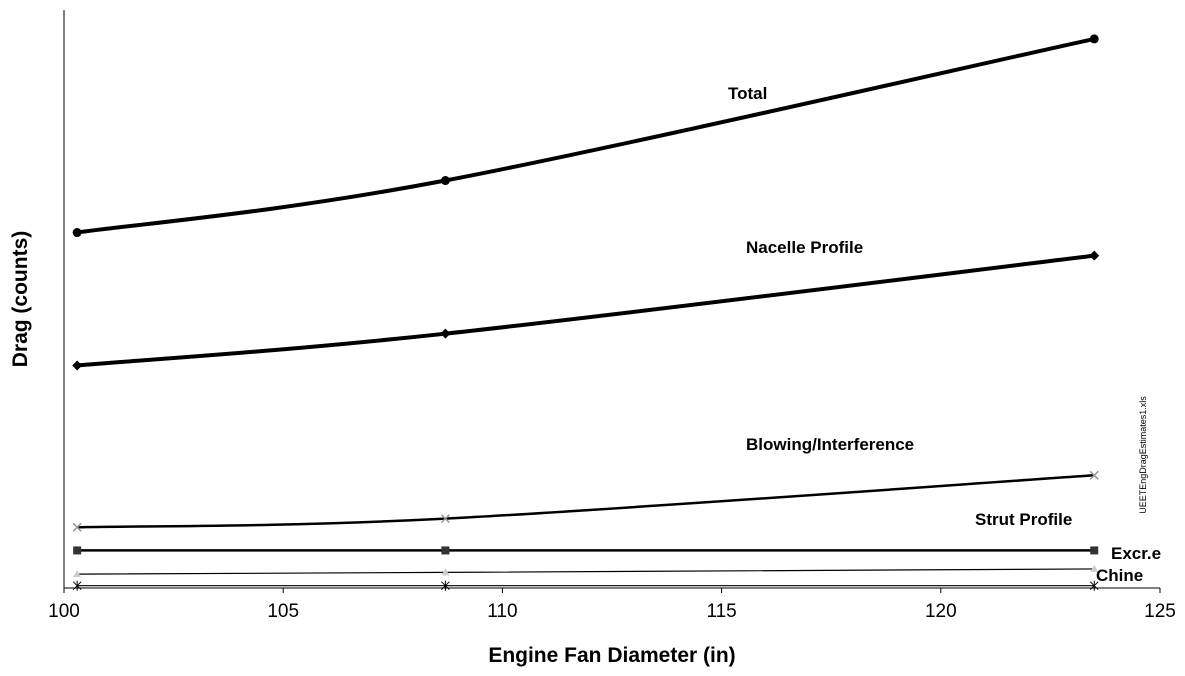 The height and width of the screenshot is (676, 1185). Describe the element at coordinates (1023, 519) in the screenshot. I see `series-label-strut-profile: Strut Profile` at that location.